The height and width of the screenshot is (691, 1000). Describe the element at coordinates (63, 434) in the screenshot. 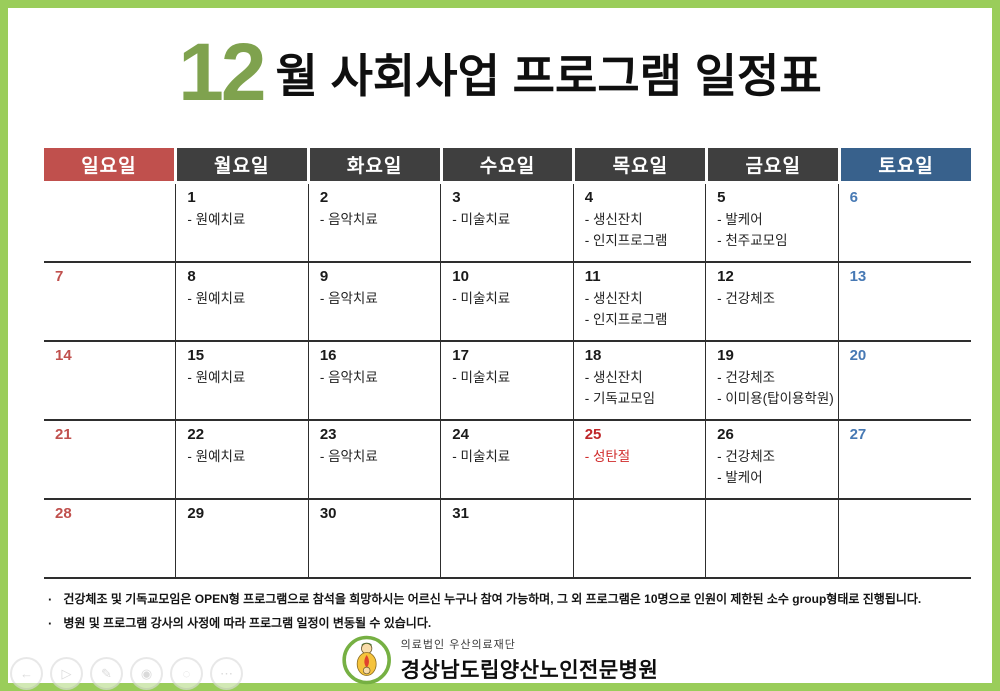

I see `date-number: 21` at that location.